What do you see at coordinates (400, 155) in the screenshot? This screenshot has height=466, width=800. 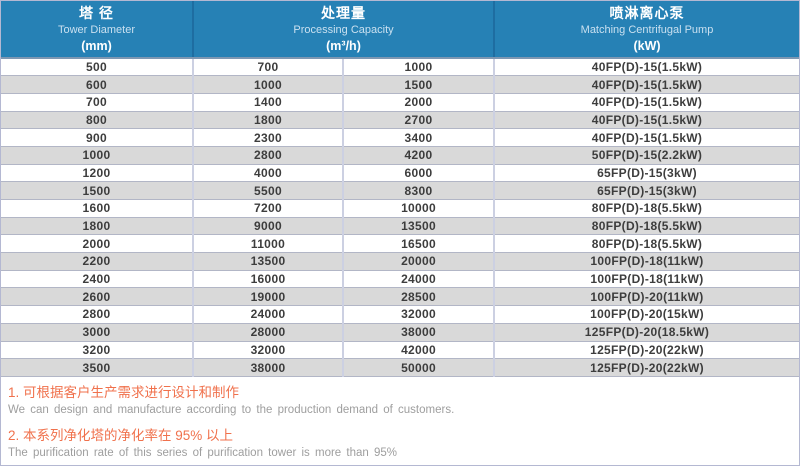 I see `table-row: 1000 2800 4200 50FP(D)-15(2.2kW)` at bounding box center [400, 155].